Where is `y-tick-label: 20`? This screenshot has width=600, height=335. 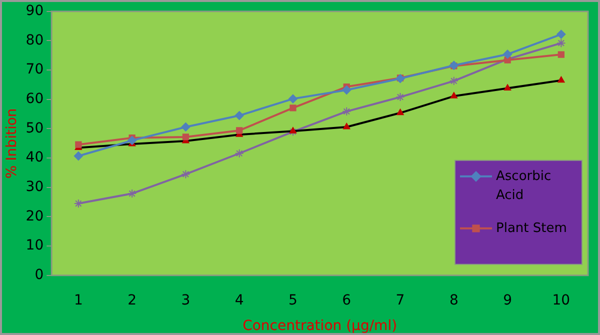
y-tick-label: 20 is located at coordinates (35, 216).